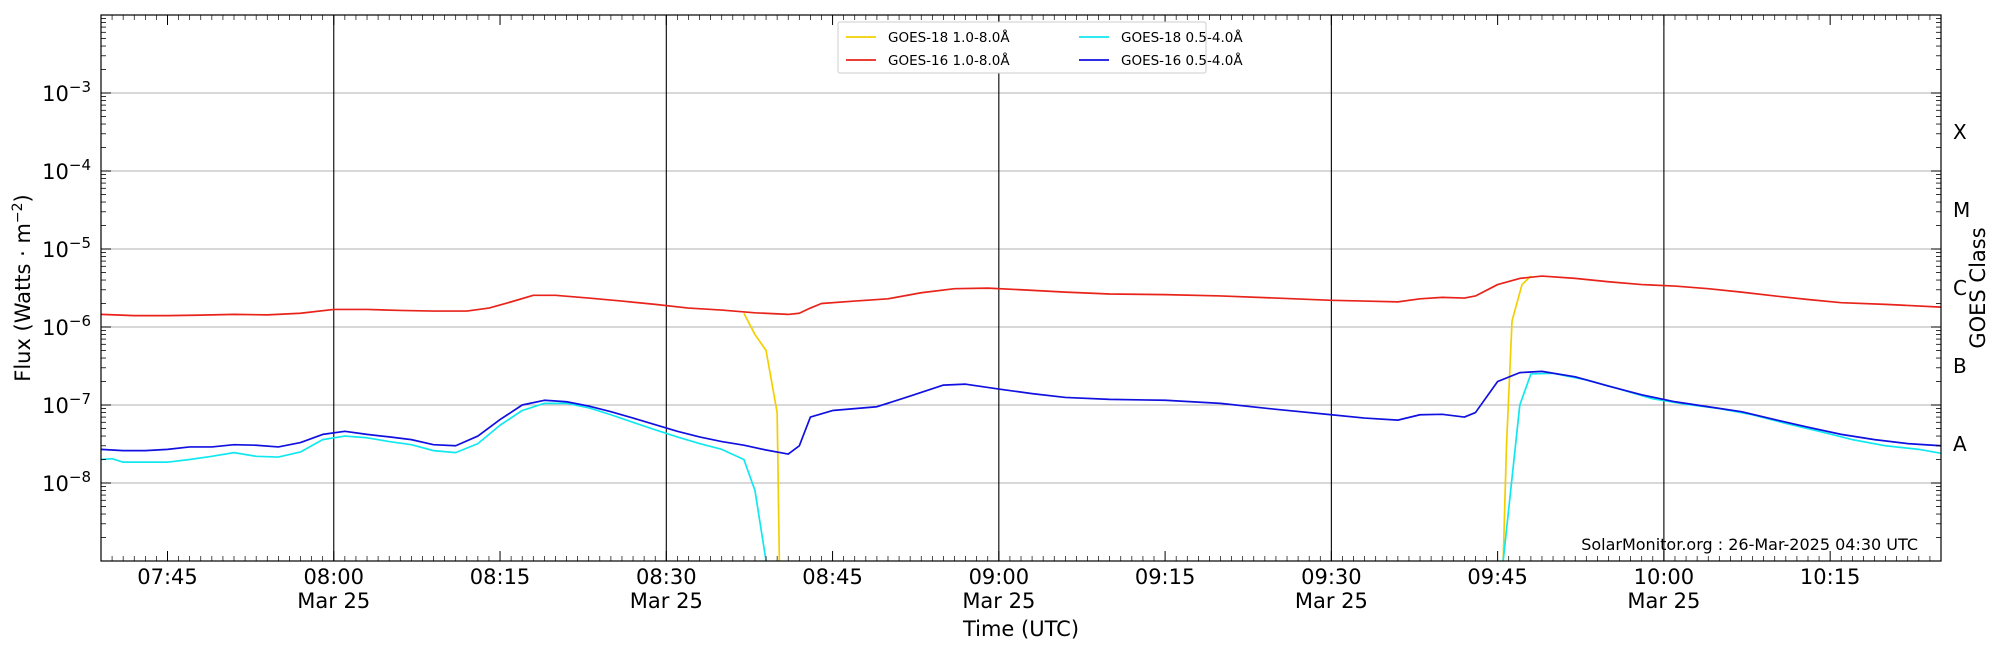 The width and height of the screenshot is (2000, 650). Describe the element at coordinates (1960, 444) in the screenshot. I see `goes-class-label: A` at that location.